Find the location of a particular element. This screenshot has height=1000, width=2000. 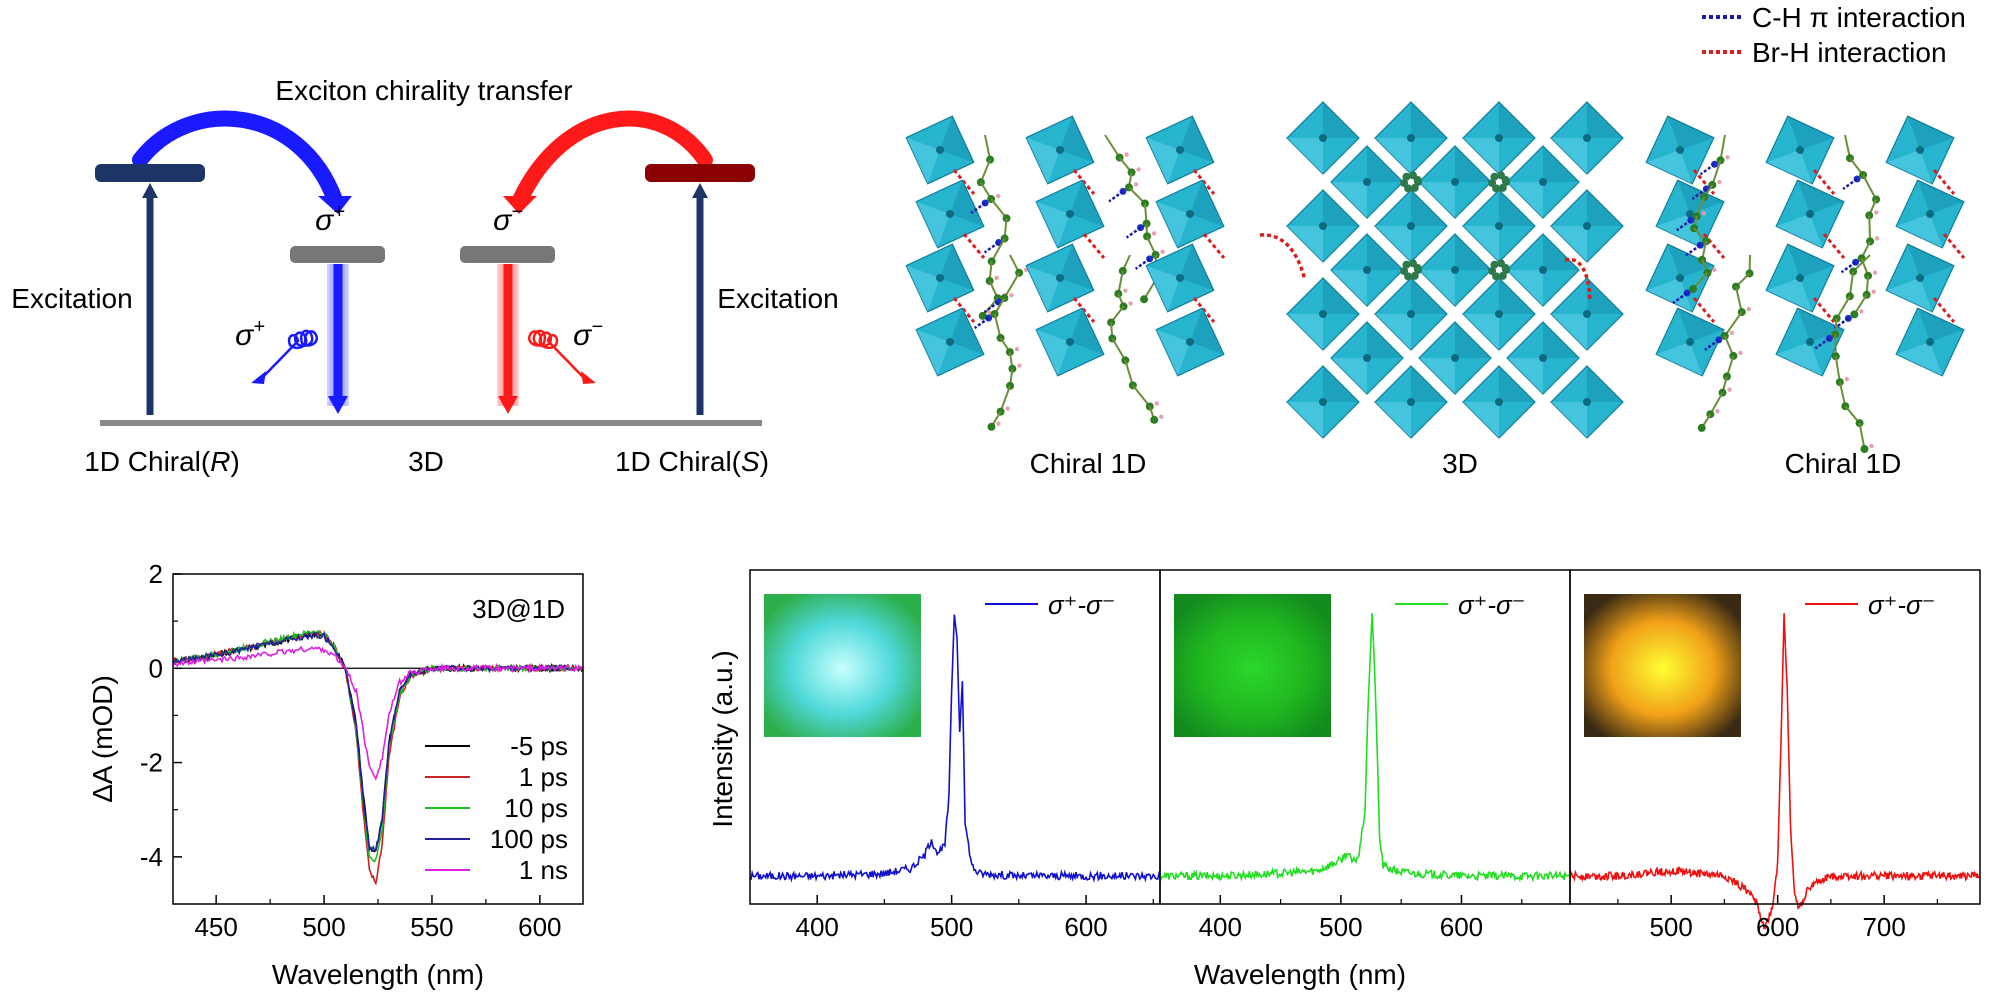

cpl-x-tick-label: 400 is located at coordinates (817, 927).